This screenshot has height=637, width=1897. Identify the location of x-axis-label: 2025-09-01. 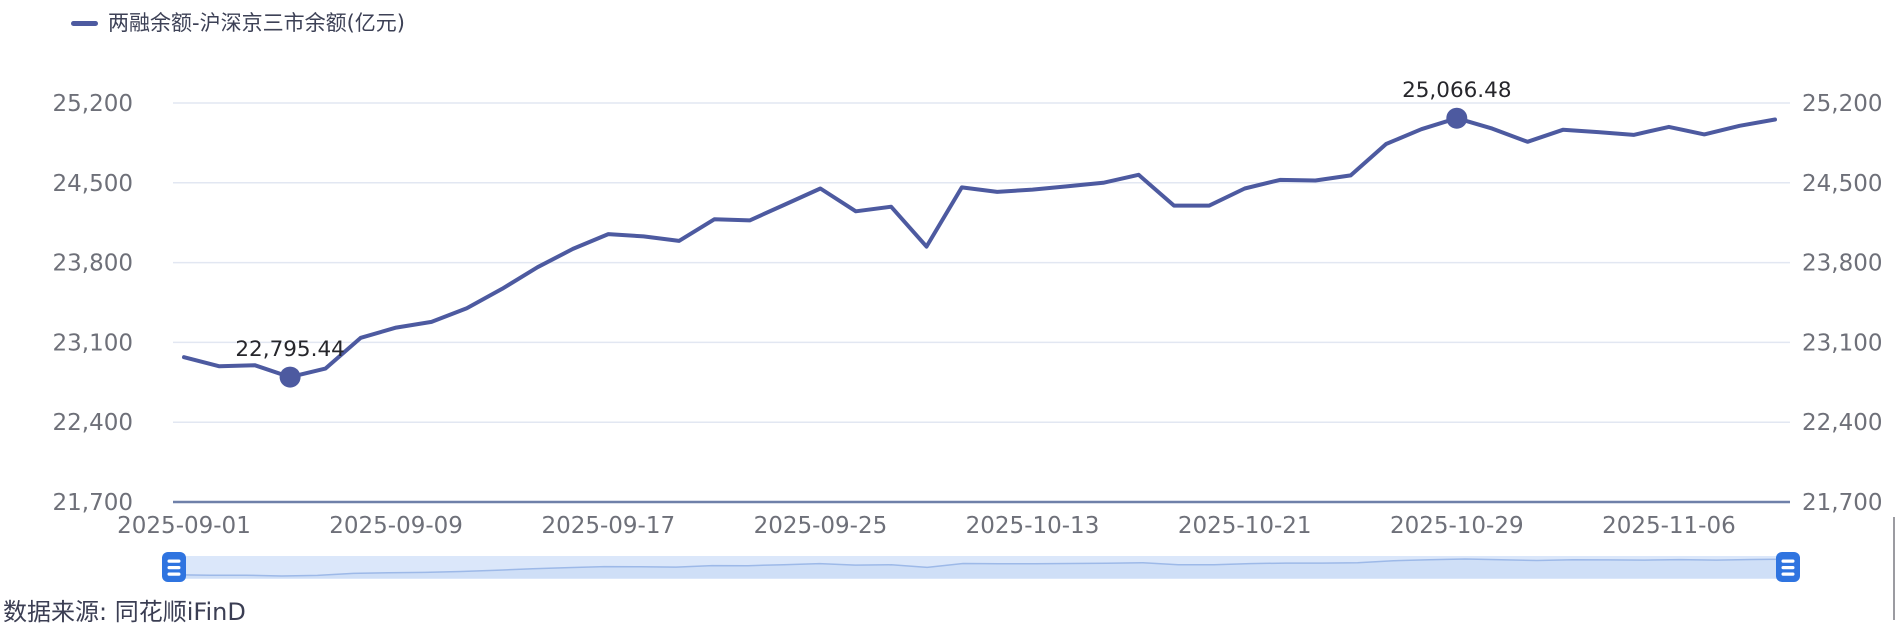
(184, 526).